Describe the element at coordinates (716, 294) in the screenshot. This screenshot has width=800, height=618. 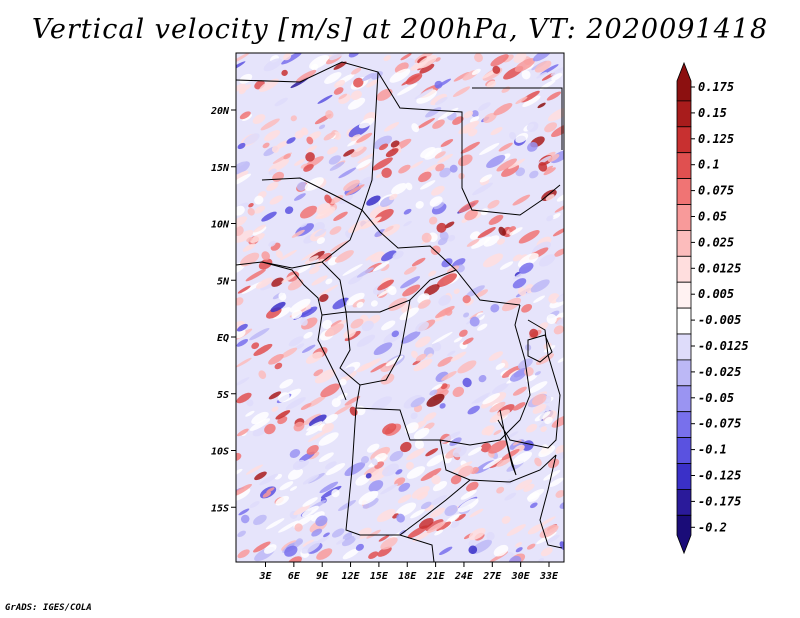
I see `colorbar-label: 0.005` at that location.